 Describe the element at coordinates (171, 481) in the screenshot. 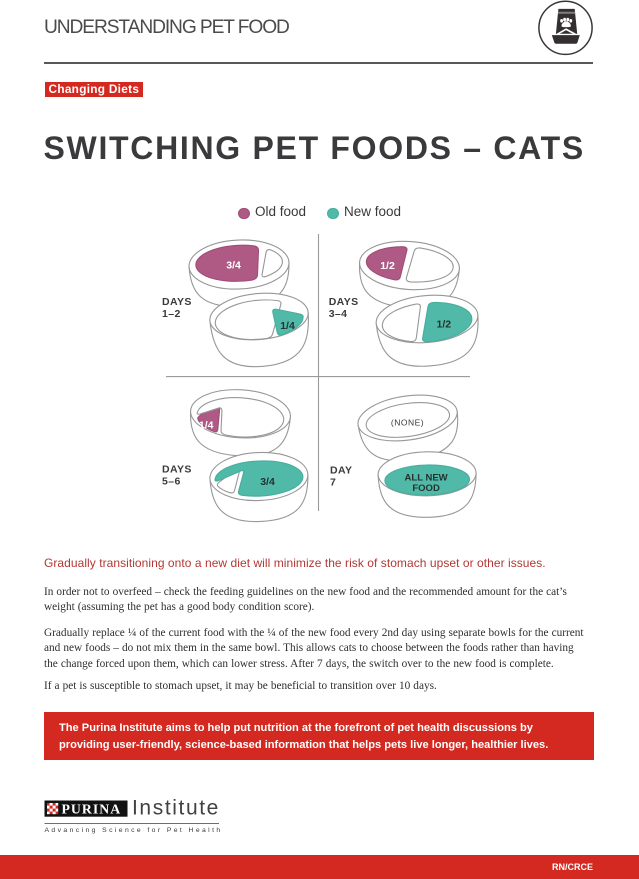

I see `svg-text: 5–6` at that location.